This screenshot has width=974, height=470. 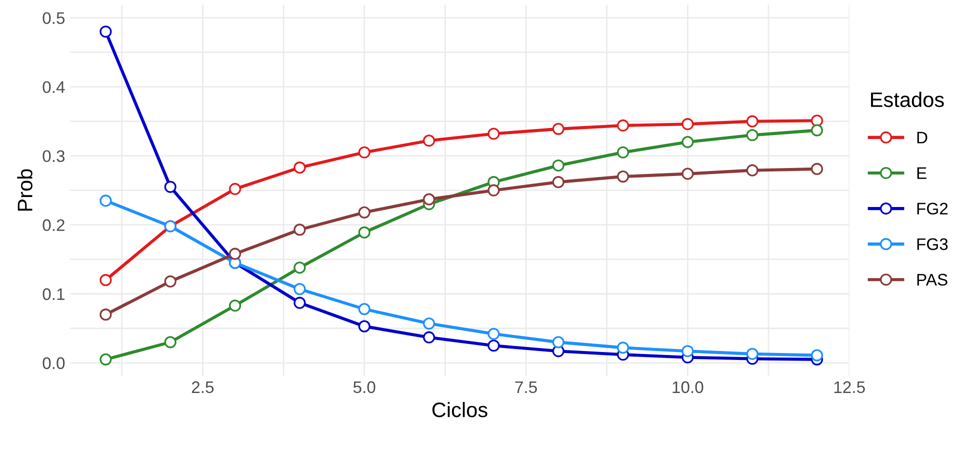 I want to click on y-tick-label: 0.5, so click(x=53, y=18).